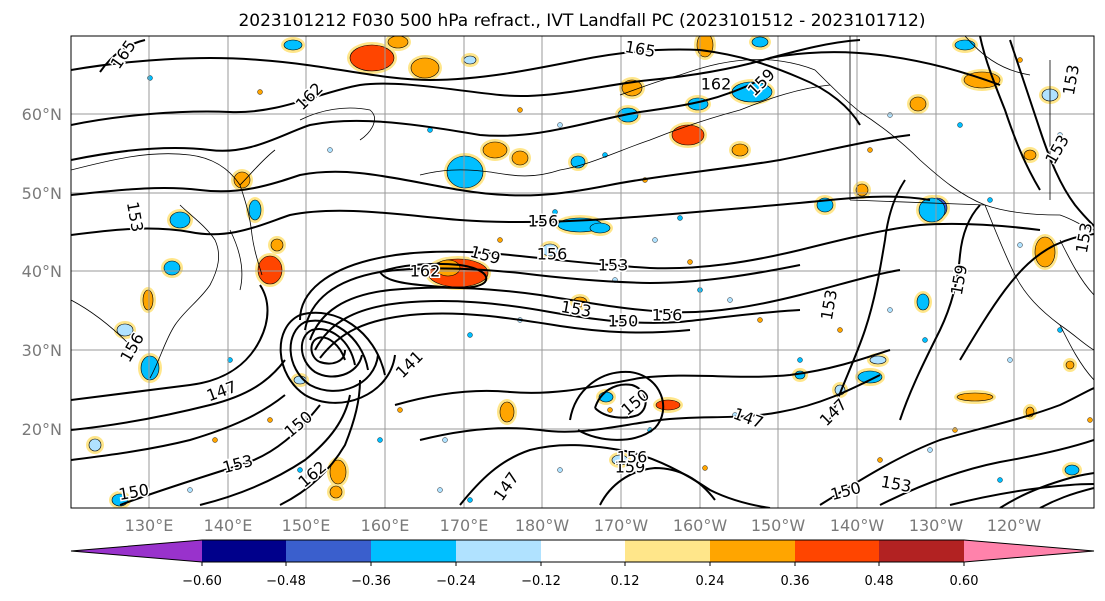  Describe the element at coordinates (541, 581) in the screenshot. I see `colorbar-tick-label: −0.12` at that location.